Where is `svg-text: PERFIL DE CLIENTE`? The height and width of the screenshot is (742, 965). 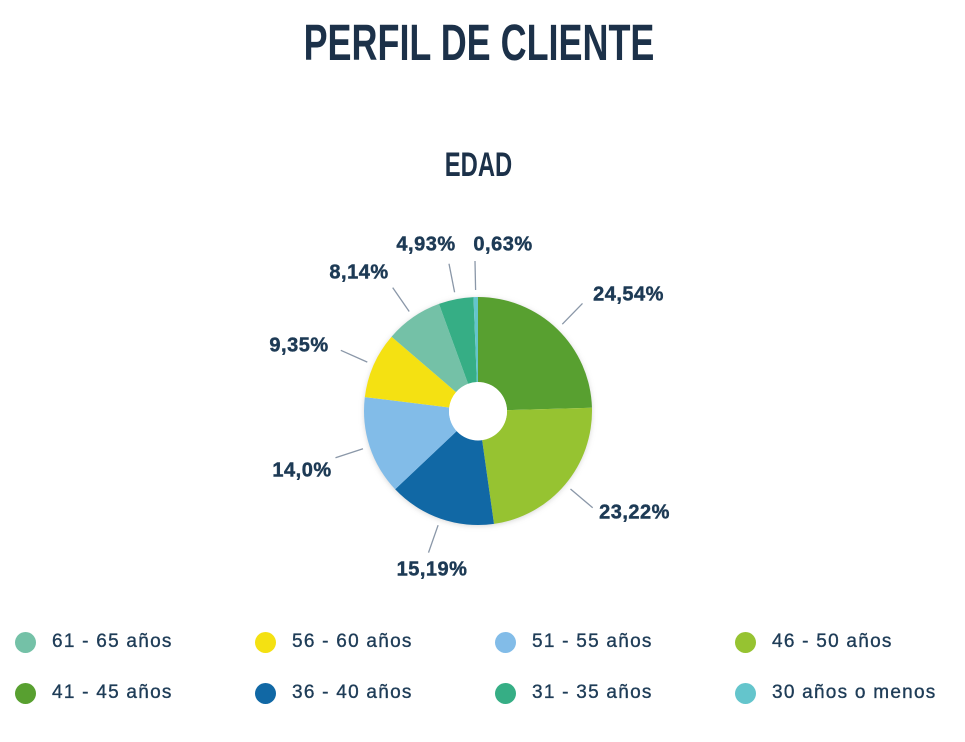 svg-text: PERFIL DE CLIENTE is located at coordinates (479, 43).